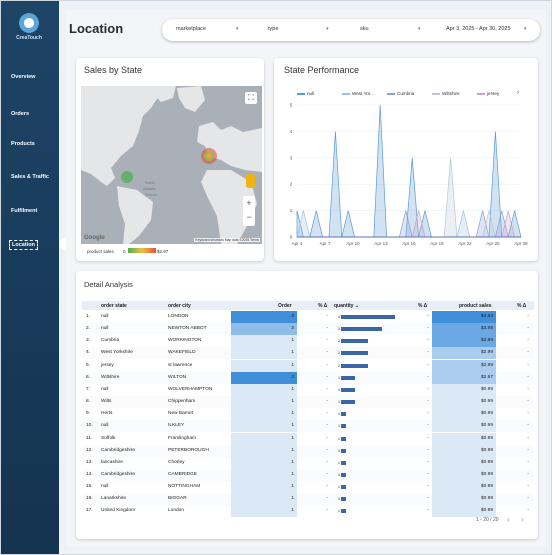 The image size is (552, 555). Describe the element at coordinates (23, 77) in the screenshot. I see `sidebar-item-overview: Overview` at that location.